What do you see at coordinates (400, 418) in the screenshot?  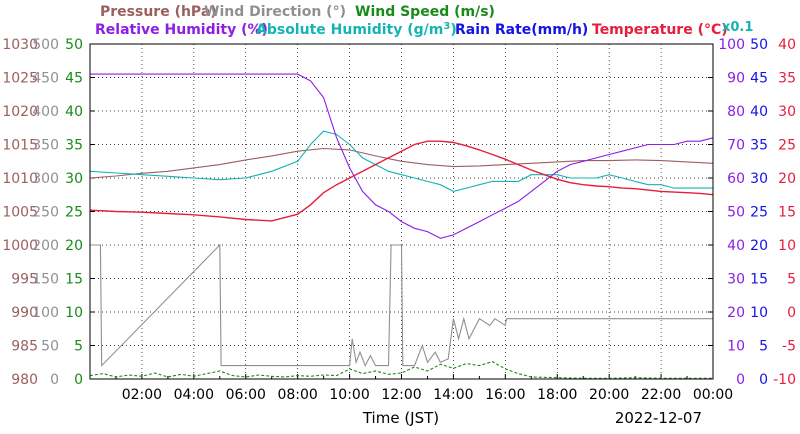 I see `x-axis-label: Time (JST)` at bounding box center [400, 418].